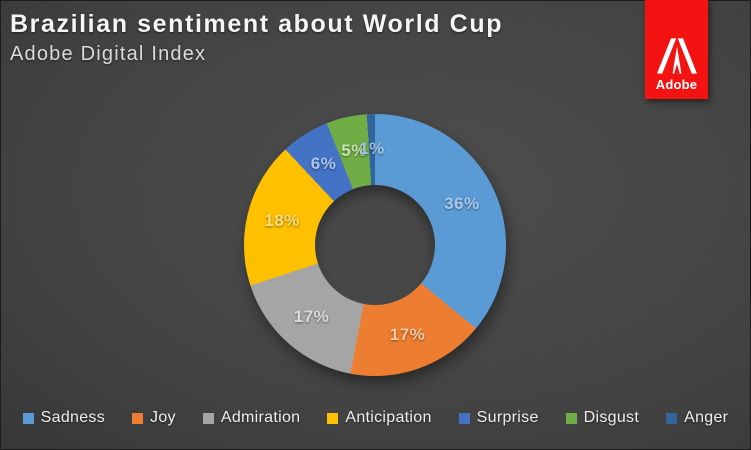 The width and height of the screenshot is (751, 450). I want to click on legend-item-sadness: Sadness, so click(64, 418).